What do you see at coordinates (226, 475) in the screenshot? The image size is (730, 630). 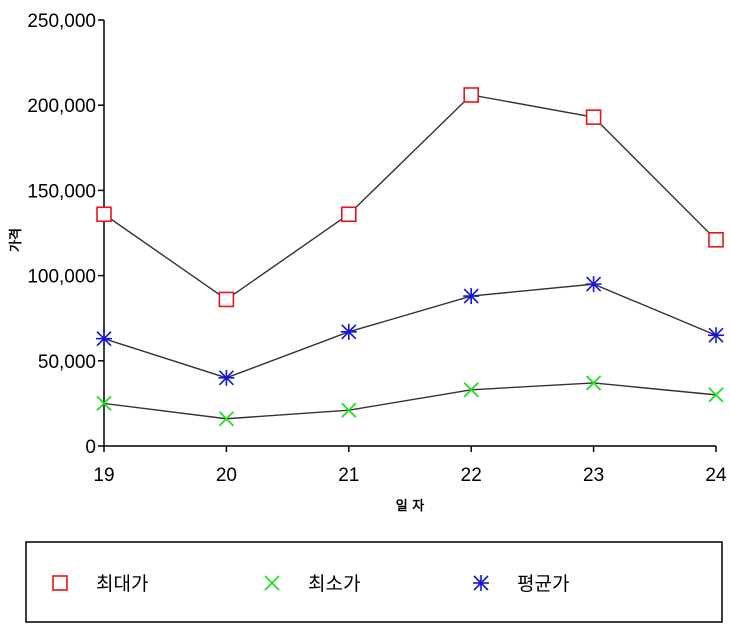 I see `x-tick-label: 20` at bounding box center [226, 475].